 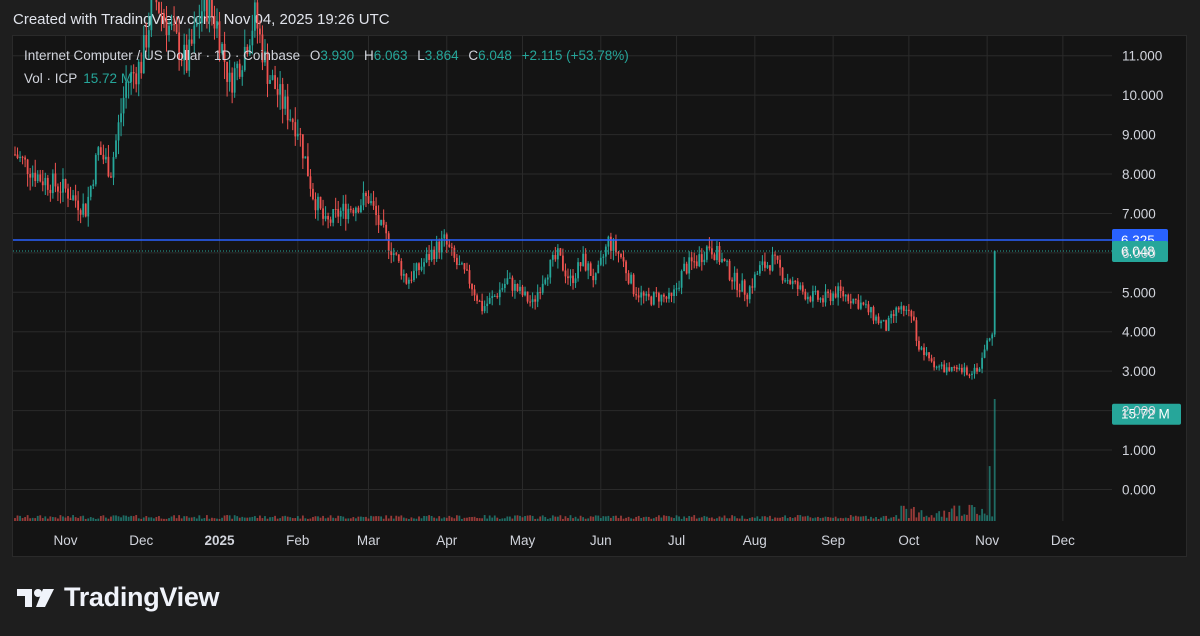 What do you see at coordinates (78, 78) in the screenshot?
I see `volume-legend: Vol · ICP 15.72 M` at bounding box center [78, 78].